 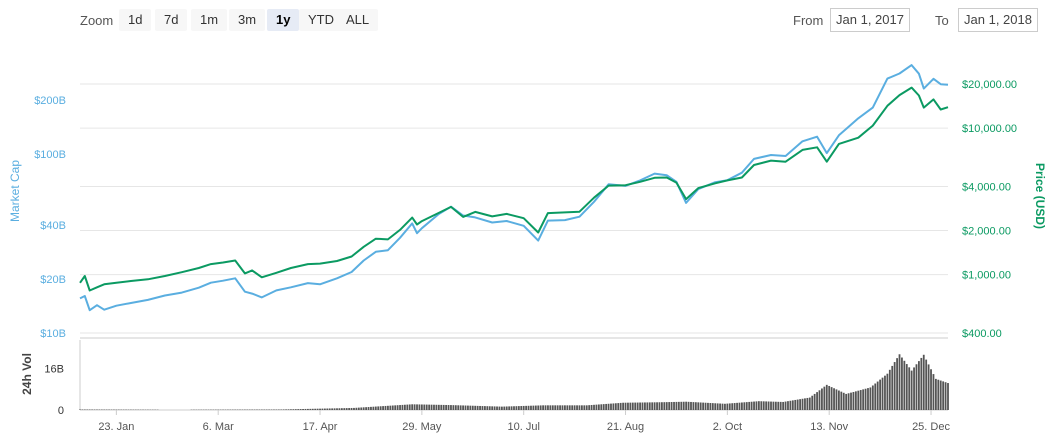 I want to click on y-left-tick-label: $20B, so click(x=53, y=280).